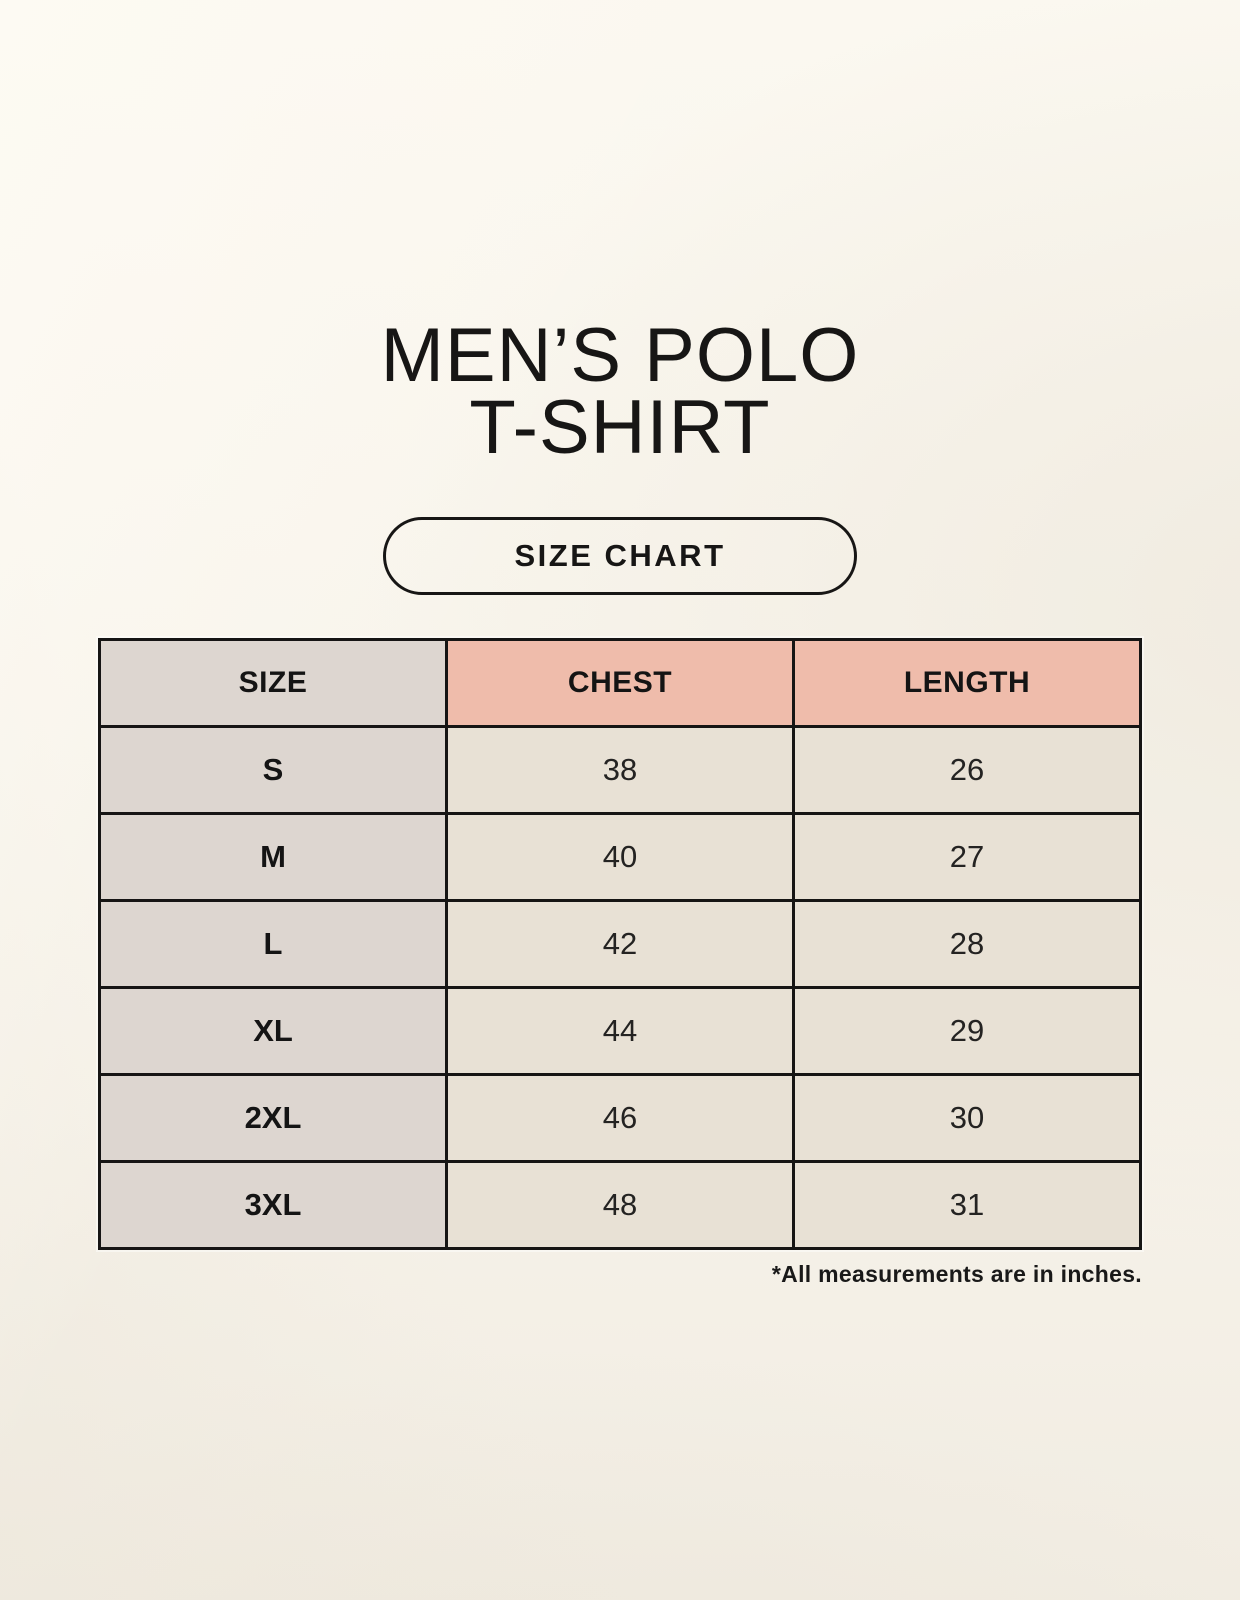 This screenshot has width=1240, height=1600. Describe the element at coordinates (967, 1031) in the screenshot. I see `length-cell: 29` at that location.